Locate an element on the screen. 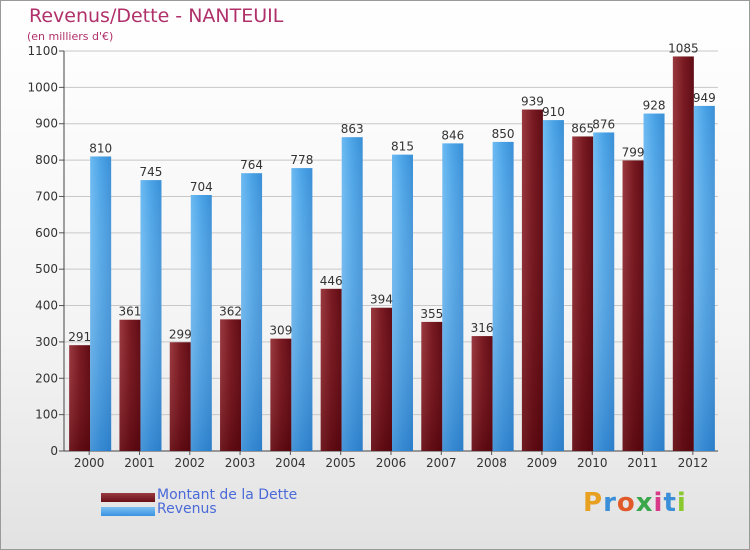  legend-swatch-dette is located at coordinates (128, 497).